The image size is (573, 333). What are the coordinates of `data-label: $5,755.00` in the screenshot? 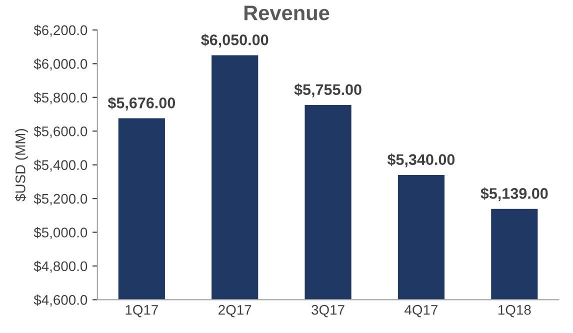 It's located at (328, 91).